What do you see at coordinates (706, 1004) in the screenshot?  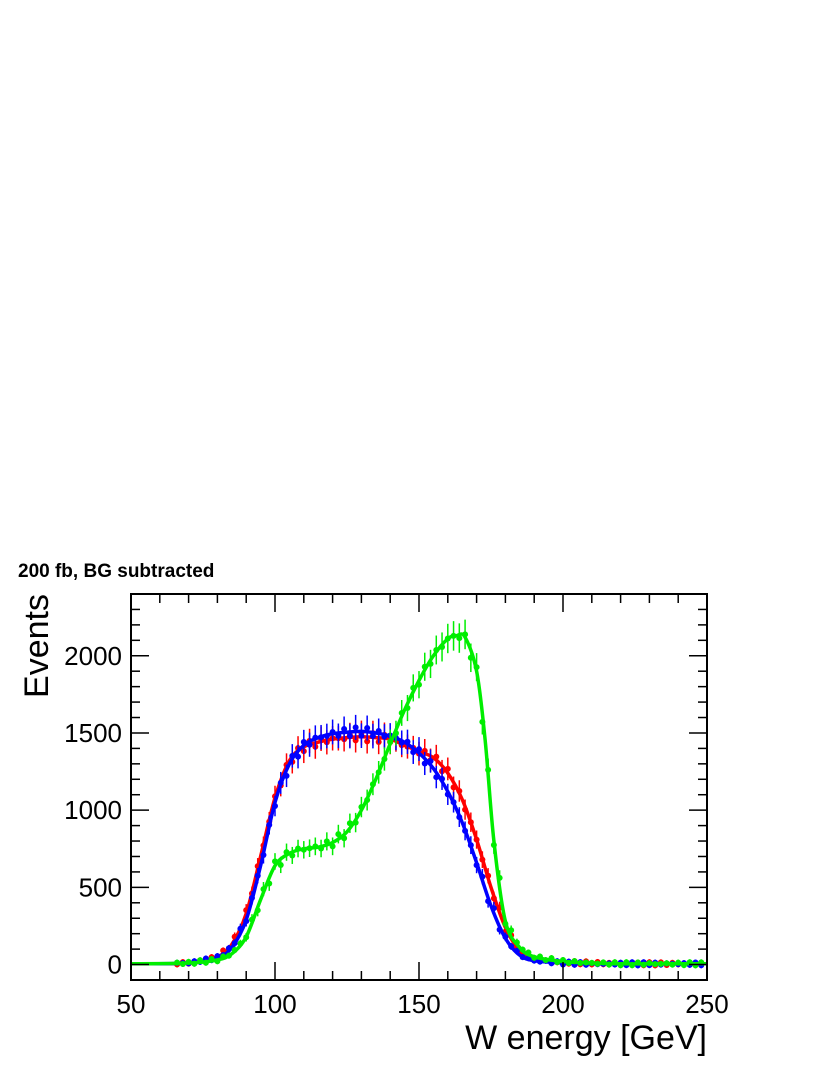 I see `x-tick-label: 250` at bounding box center [706, 1004].